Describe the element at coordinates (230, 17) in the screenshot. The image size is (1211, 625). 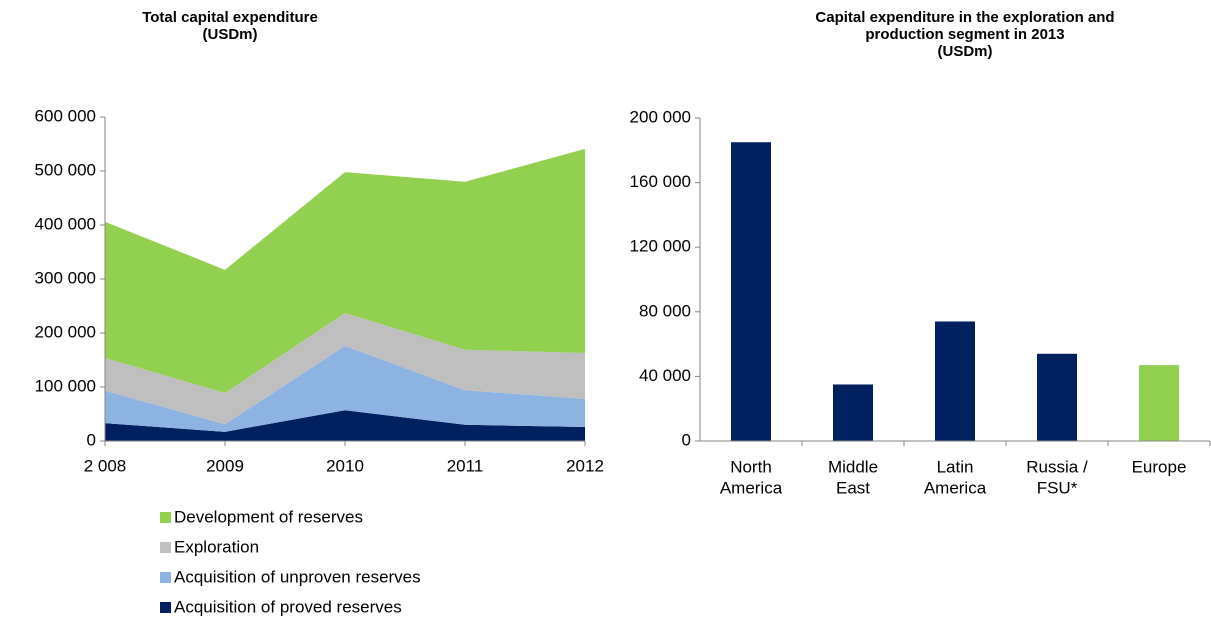
I see `chart-title: Total capital expenditure` at that location.